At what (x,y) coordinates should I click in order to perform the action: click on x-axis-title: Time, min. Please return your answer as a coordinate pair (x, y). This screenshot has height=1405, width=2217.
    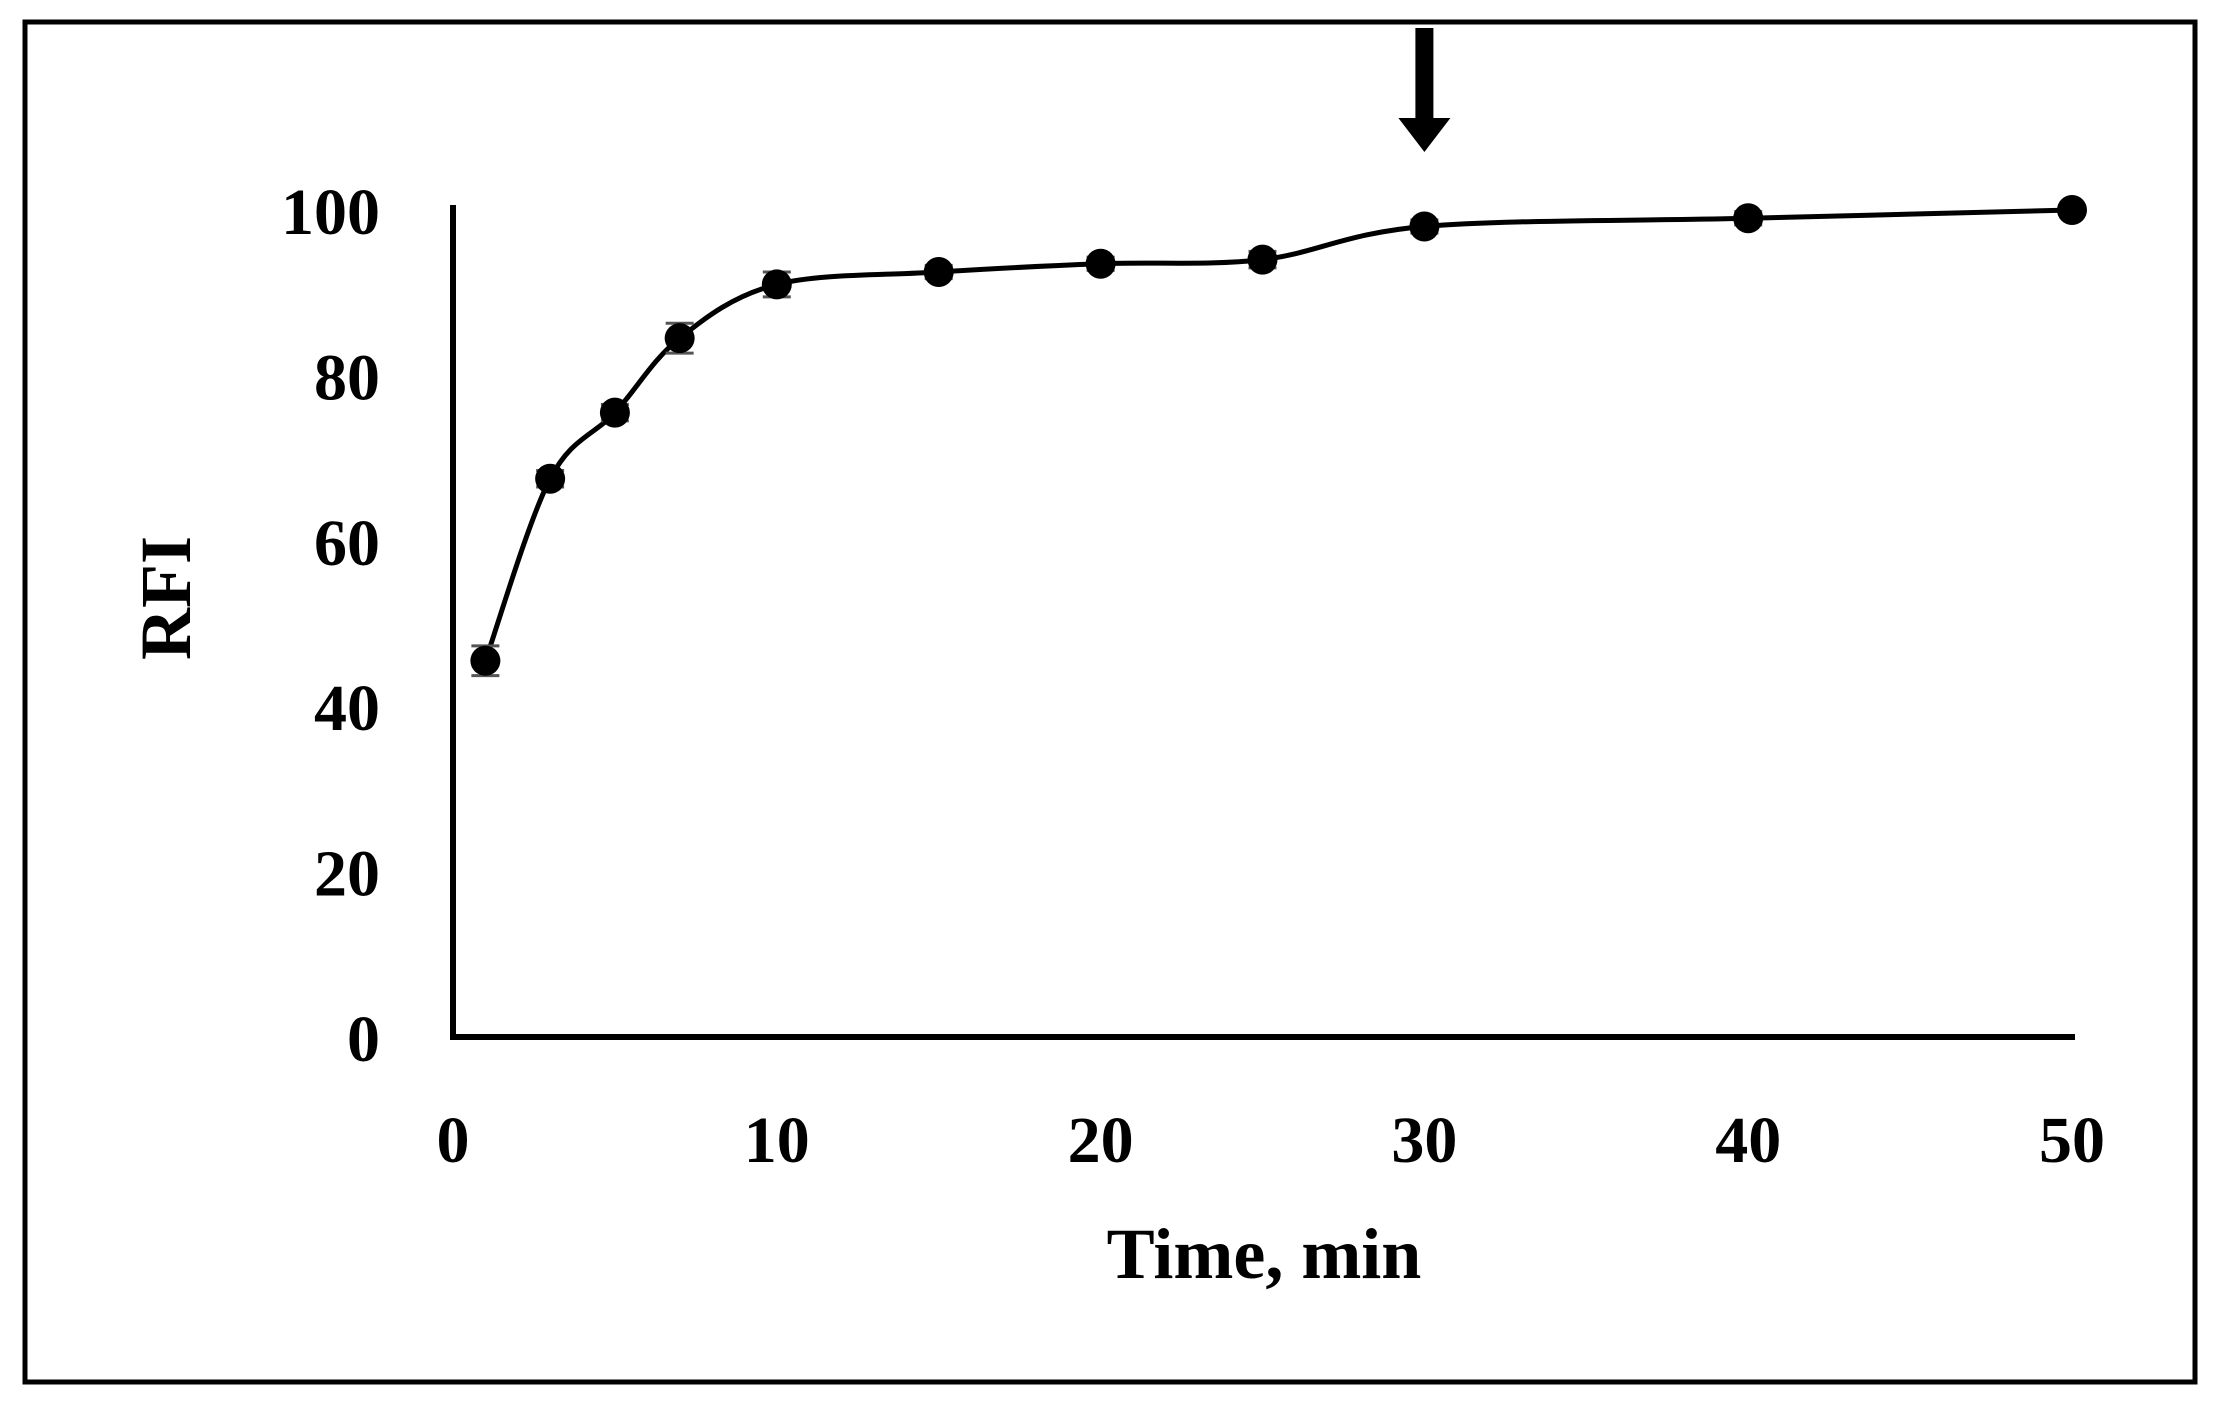
    Looking at the image, I should click on (1264, 1254).